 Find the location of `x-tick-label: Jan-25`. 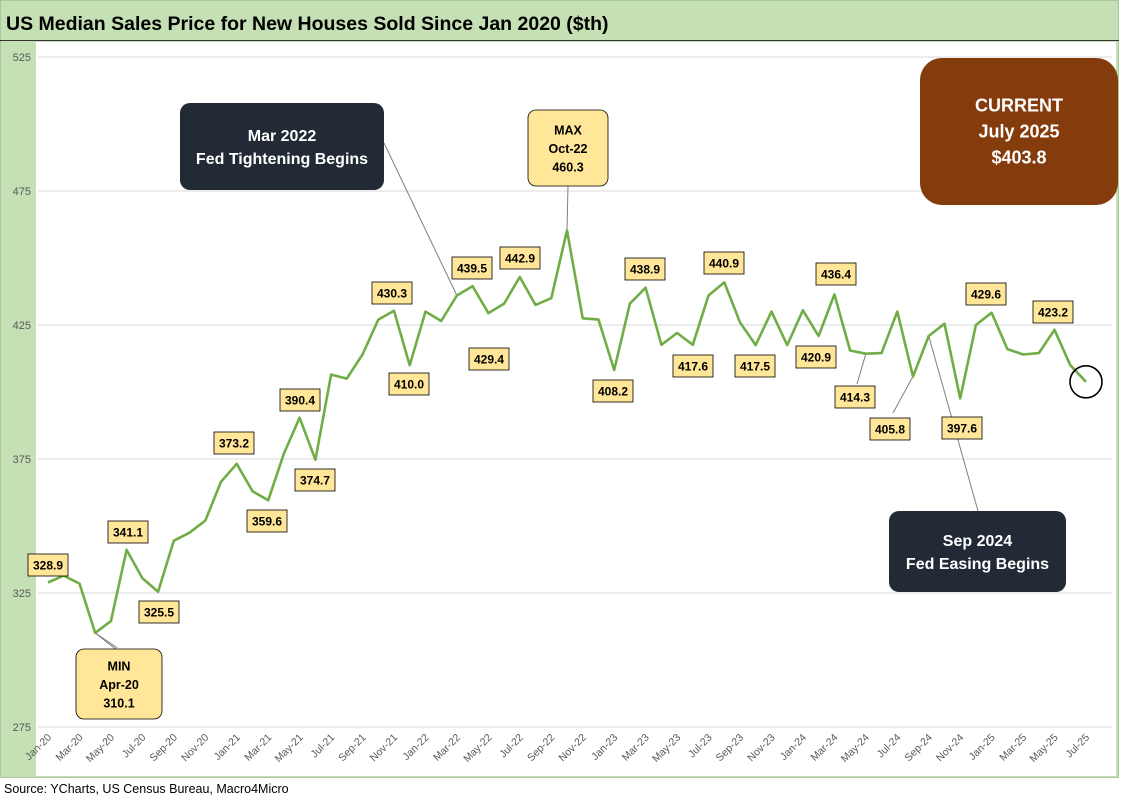

x-tick-label: Jan-25 is located at coordinates (982, 747).